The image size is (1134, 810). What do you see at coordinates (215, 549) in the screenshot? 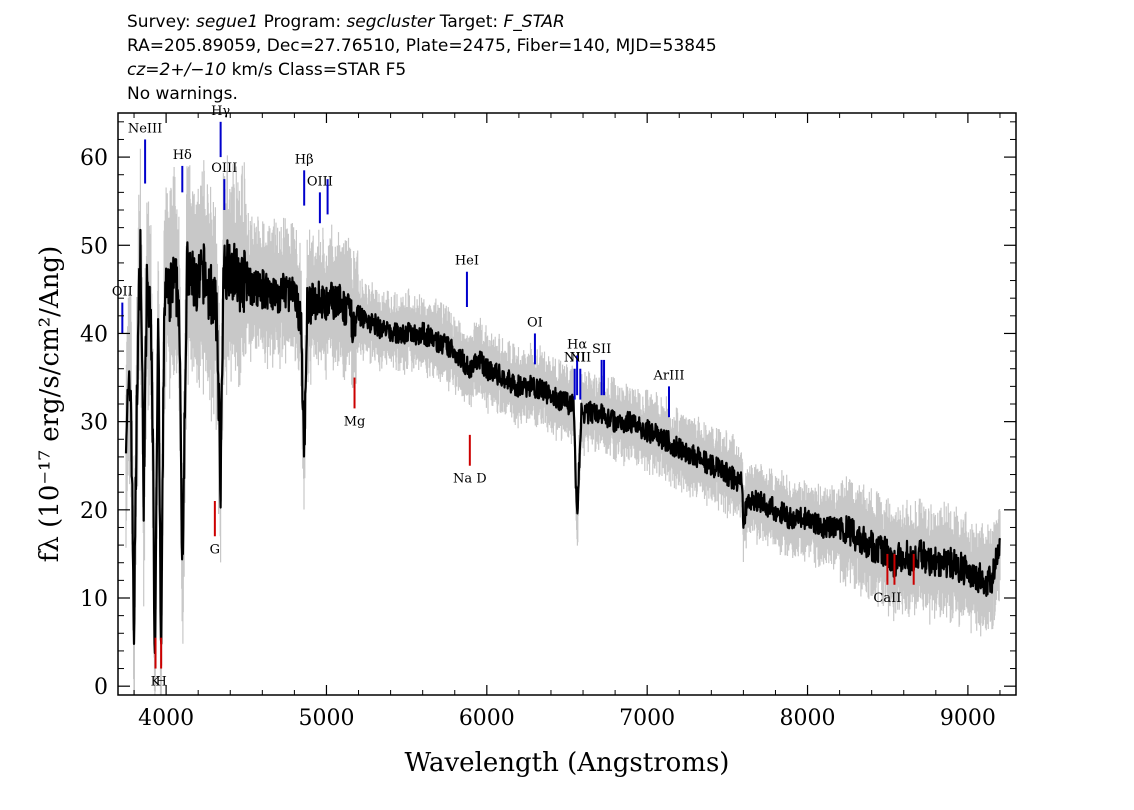
I see `absorption-label: G` at bounding box center [215, 549].